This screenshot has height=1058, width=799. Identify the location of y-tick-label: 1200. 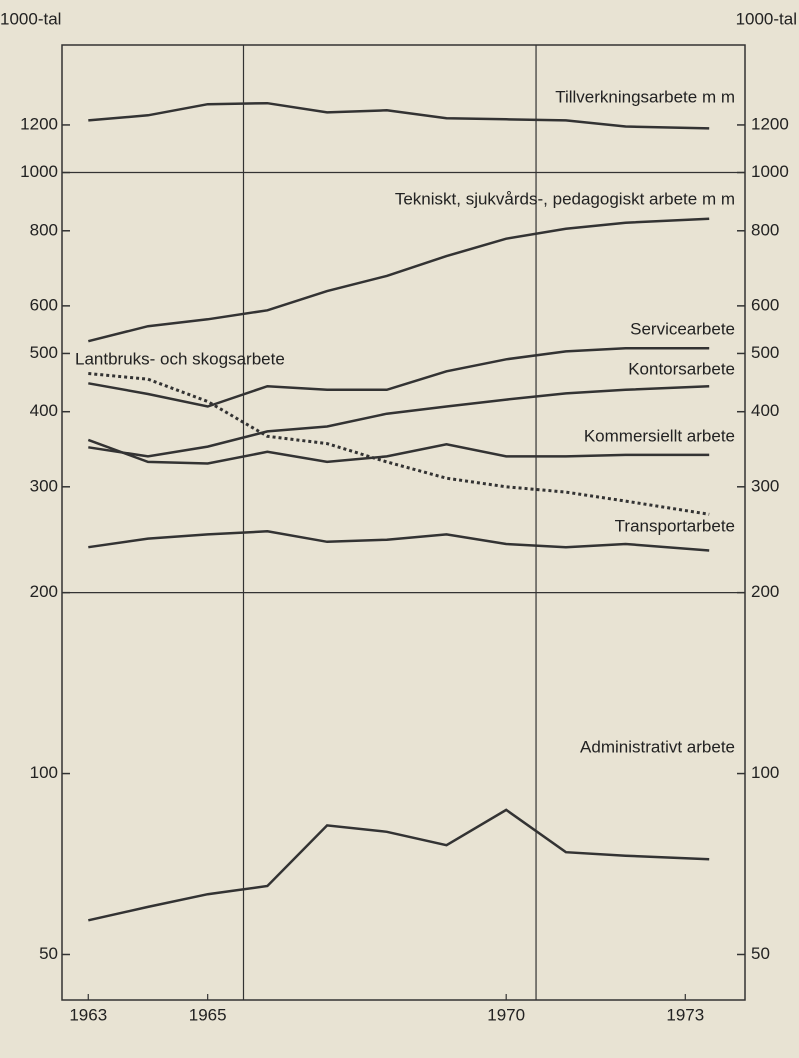
(39, 123).